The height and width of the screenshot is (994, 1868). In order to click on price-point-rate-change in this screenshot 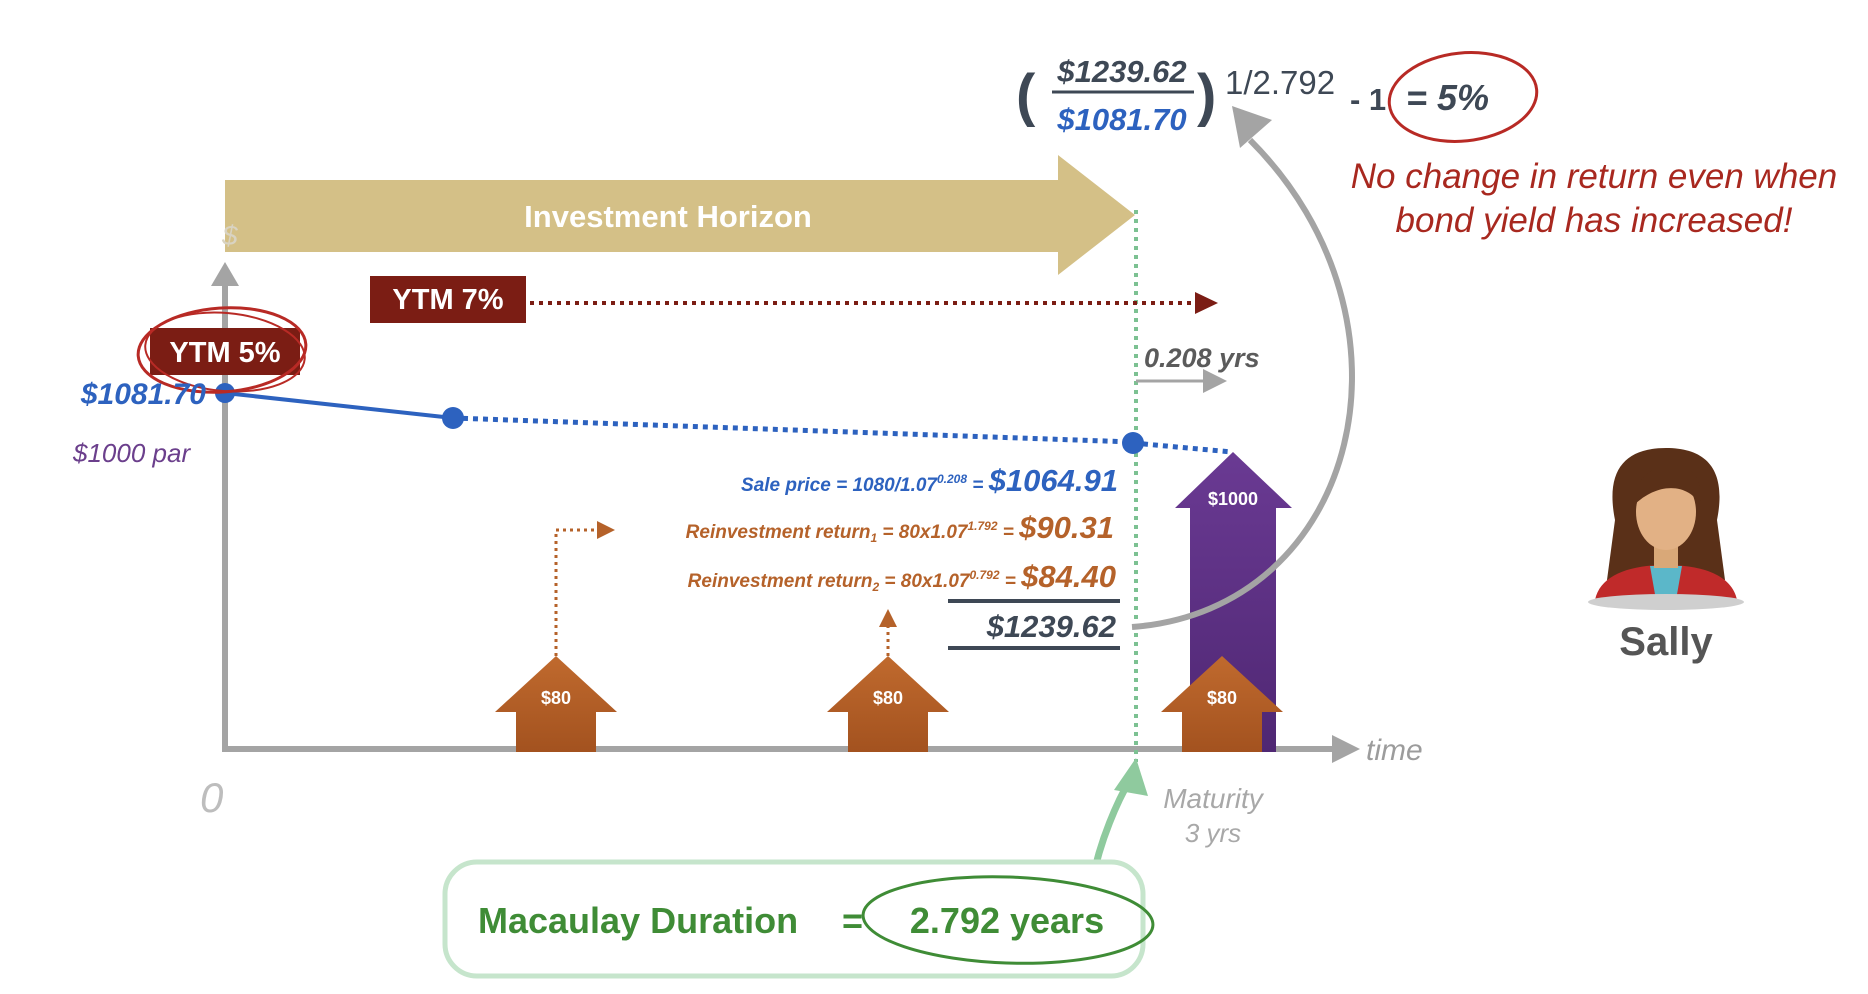, I will do `click(453, 418)`.